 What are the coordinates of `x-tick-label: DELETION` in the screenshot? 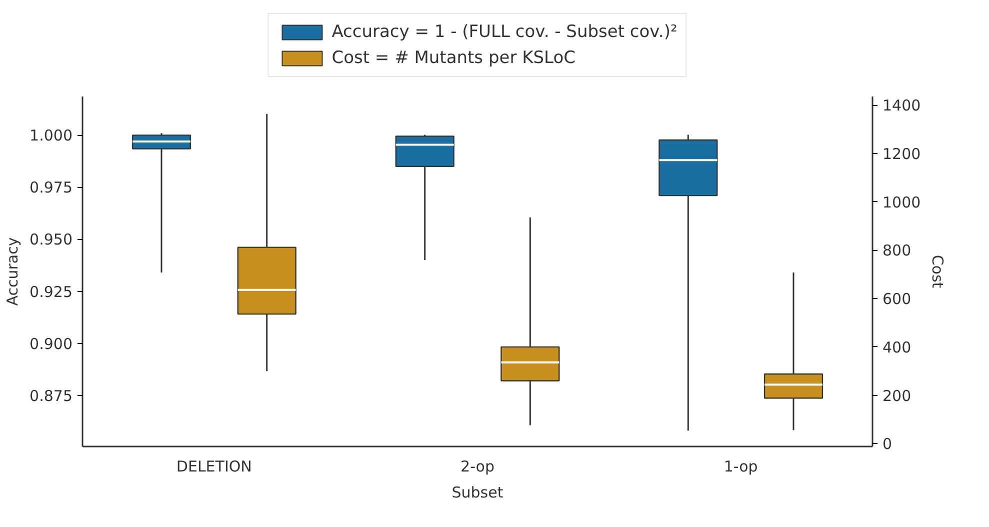 It's located at (214, 467).